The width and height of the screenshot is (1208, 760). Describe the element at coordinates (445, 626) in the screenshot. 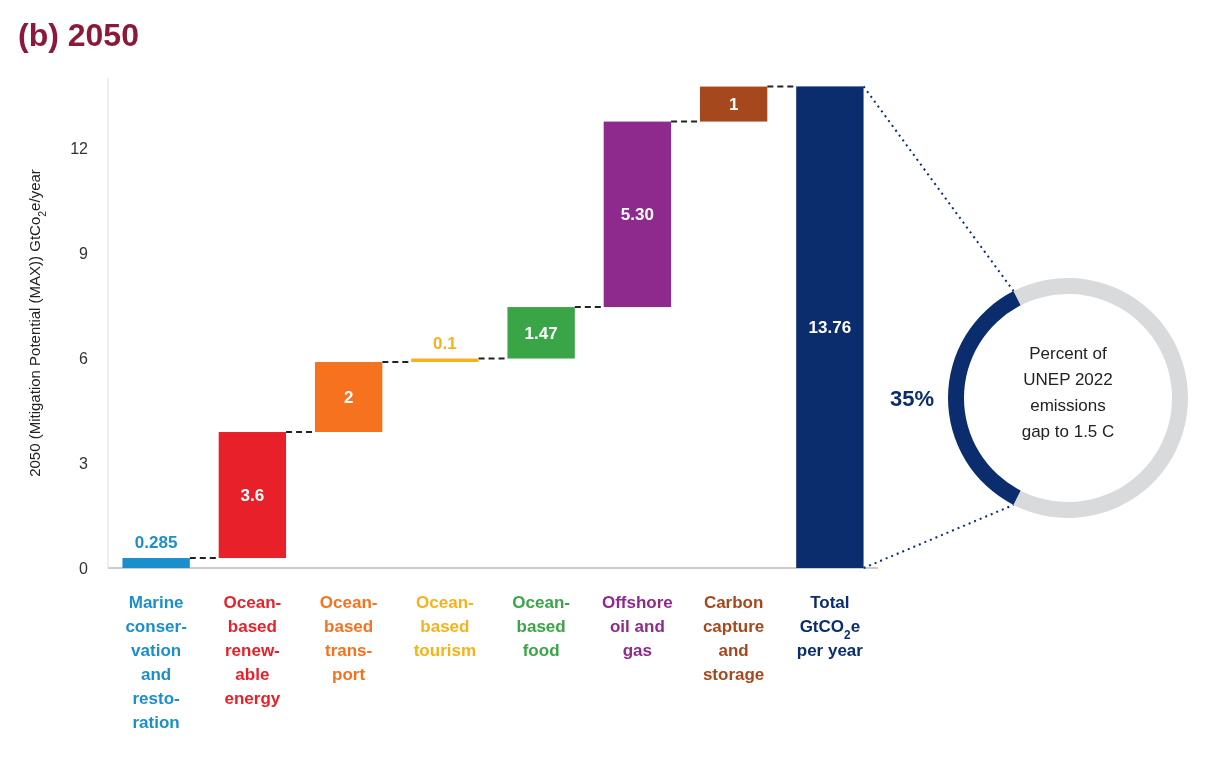

I see `x-tick-label: Ocean- based tourism` at that location.